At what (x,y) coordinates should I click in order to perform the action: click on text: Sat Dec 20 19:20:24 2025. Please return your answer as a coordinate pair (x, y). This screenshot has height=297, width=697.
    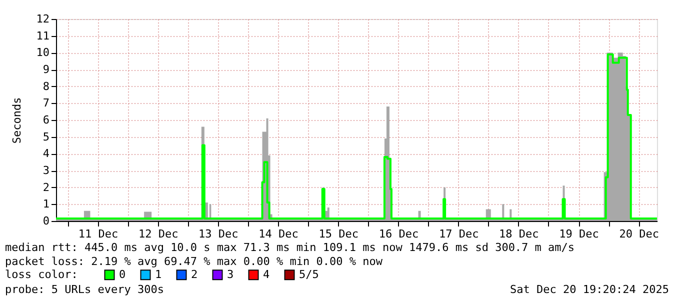
    Looking at the image, I should click on (589, 289).